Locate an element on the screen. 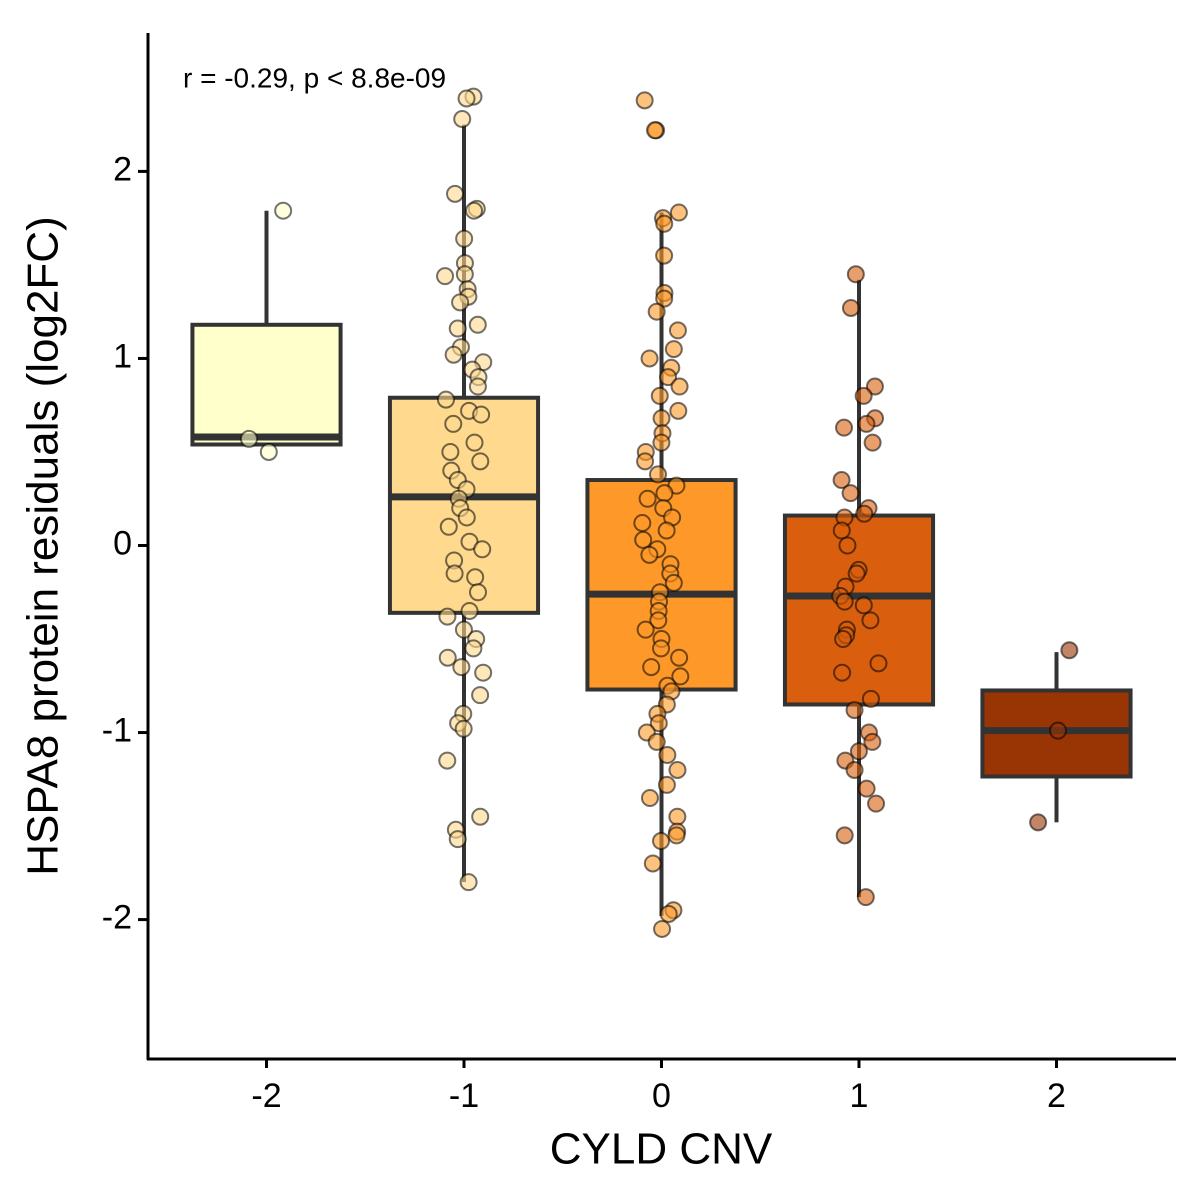 This screenshot has height=1200, width=1200. x-tick-label: 0 is located at coordinates (661, 1096).